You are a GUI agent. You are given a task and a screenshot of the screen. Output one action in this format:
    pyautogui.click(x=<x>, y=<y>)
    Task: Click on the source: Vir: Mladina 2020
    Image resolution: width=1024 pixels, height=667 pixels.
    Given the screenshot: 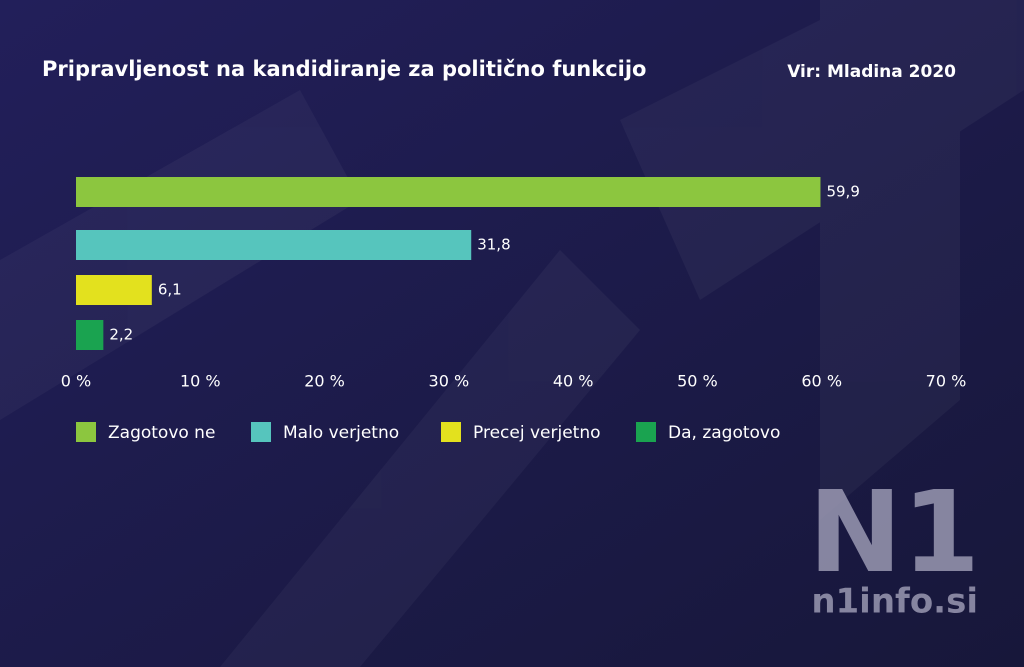 What is the action you would take?
    pyautogui.click(x=871, y=72)
    